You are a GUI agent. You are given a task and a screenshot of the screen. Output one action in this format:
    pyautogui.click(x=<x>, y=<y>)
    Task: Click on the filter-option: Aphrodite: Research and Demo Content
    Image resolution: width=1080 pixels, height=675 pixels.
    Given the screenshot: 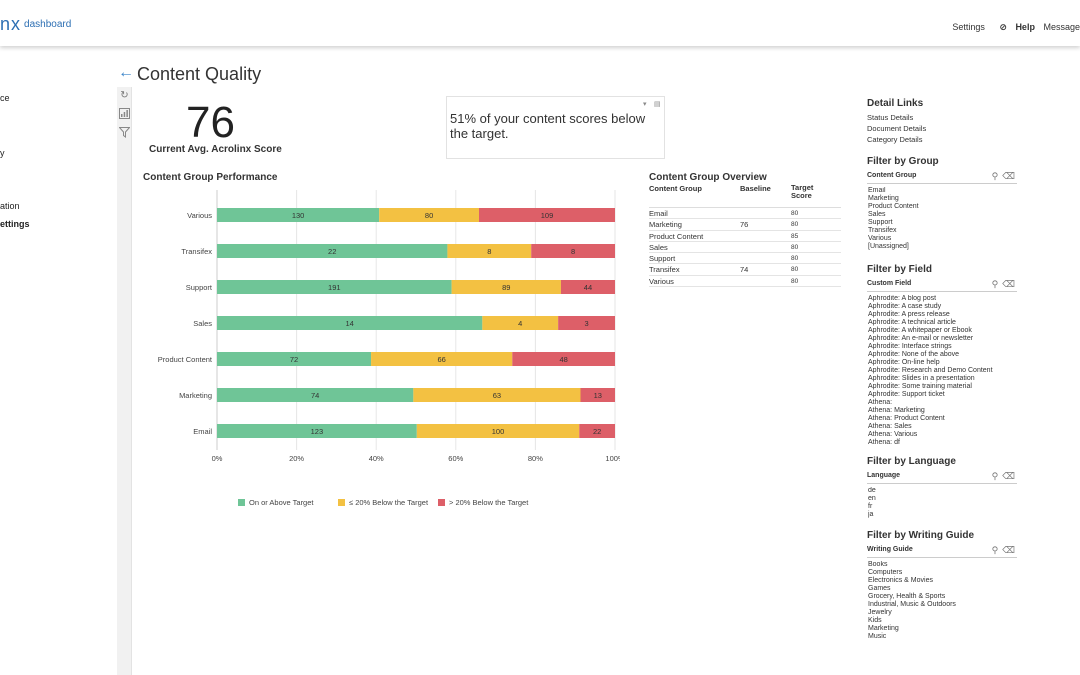 What is the action you would take?
    pyautogui.click(x=930, y=370)
    